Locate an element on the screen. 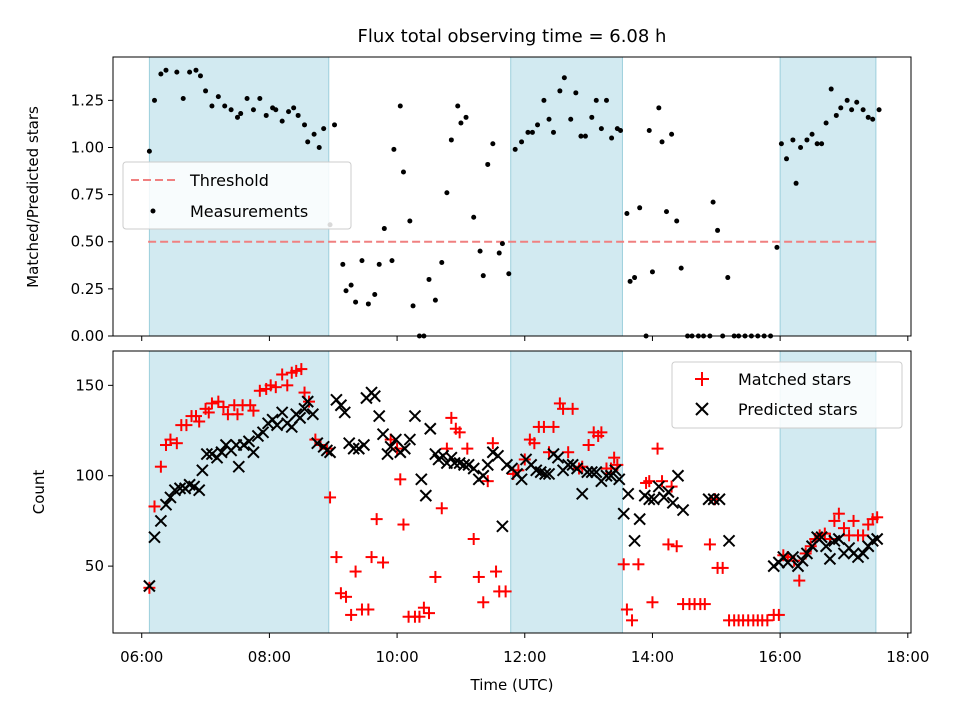  y-tick-label: 0.00 is located at coordinates (87, 336).